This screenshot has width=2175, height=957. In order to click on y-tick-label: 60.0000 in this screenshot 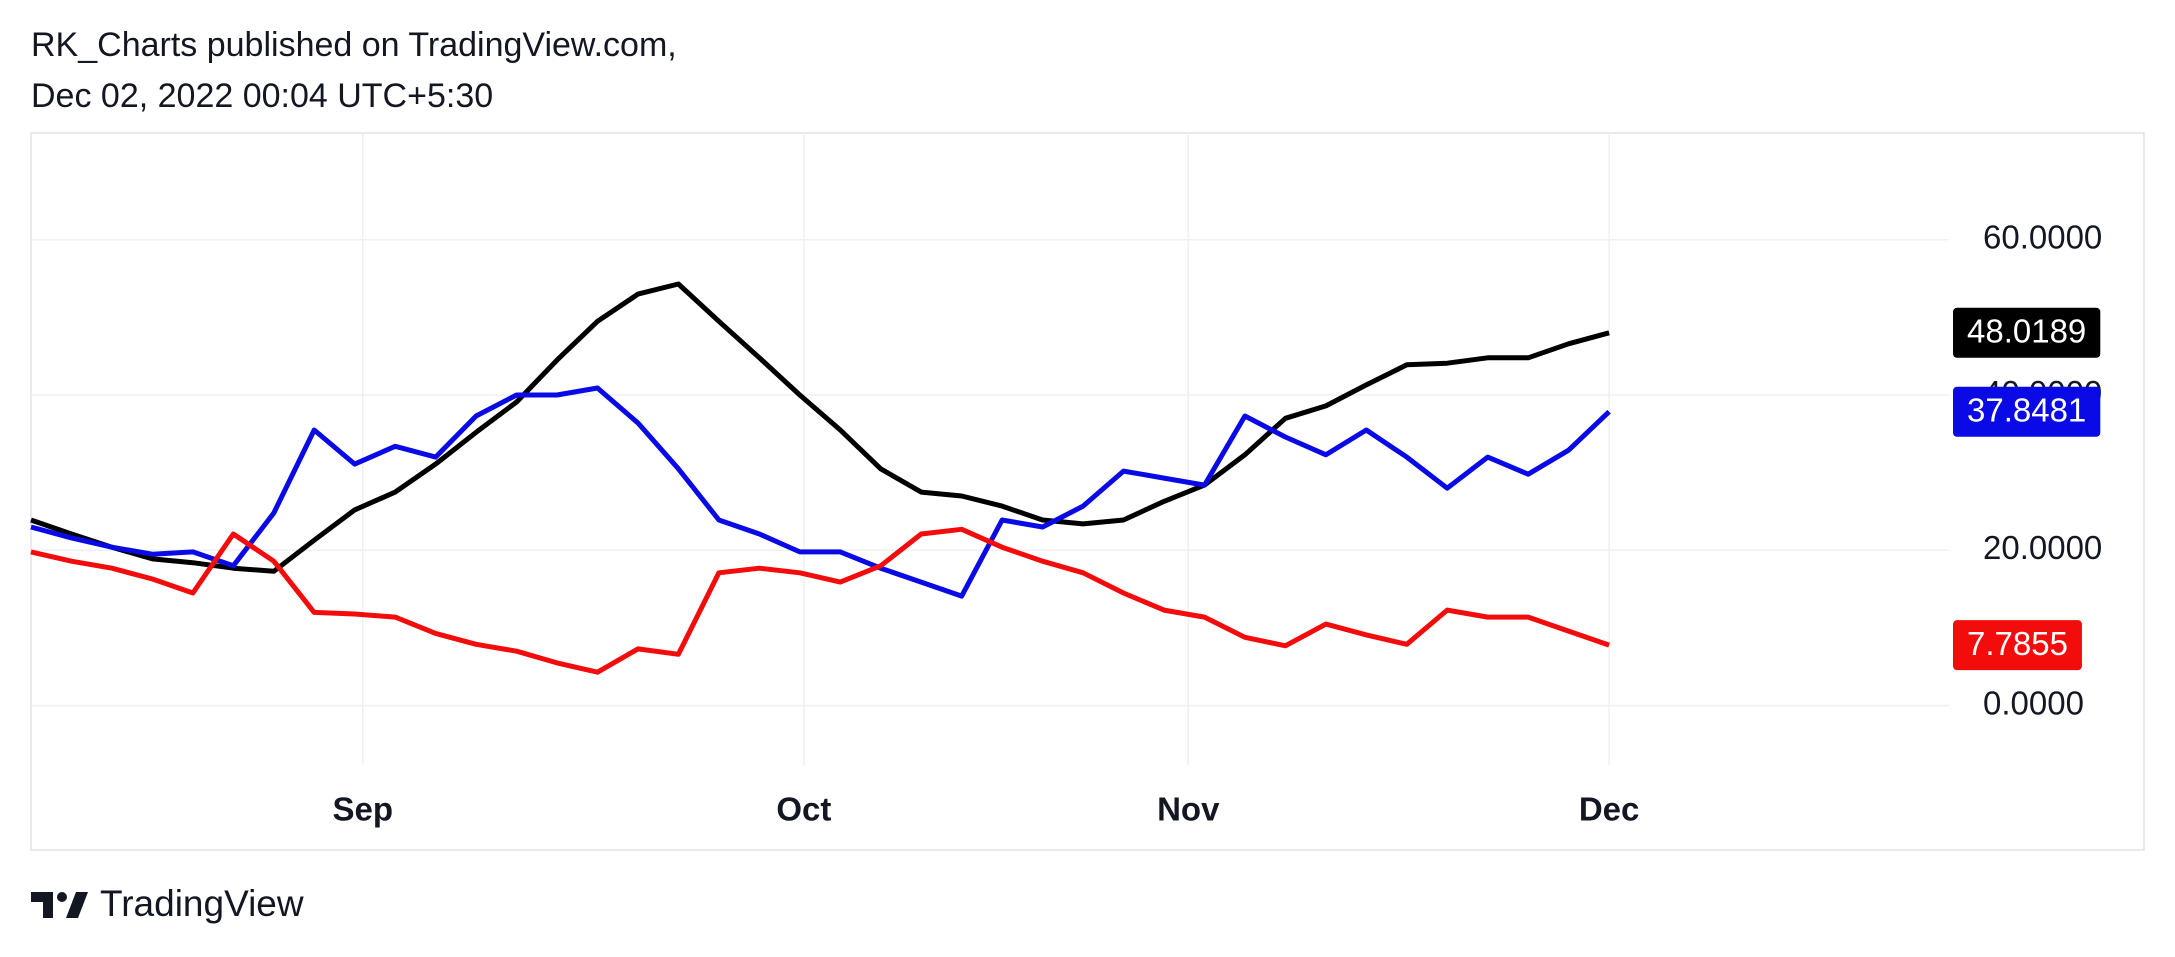, I will do `click(2042, 236)`.